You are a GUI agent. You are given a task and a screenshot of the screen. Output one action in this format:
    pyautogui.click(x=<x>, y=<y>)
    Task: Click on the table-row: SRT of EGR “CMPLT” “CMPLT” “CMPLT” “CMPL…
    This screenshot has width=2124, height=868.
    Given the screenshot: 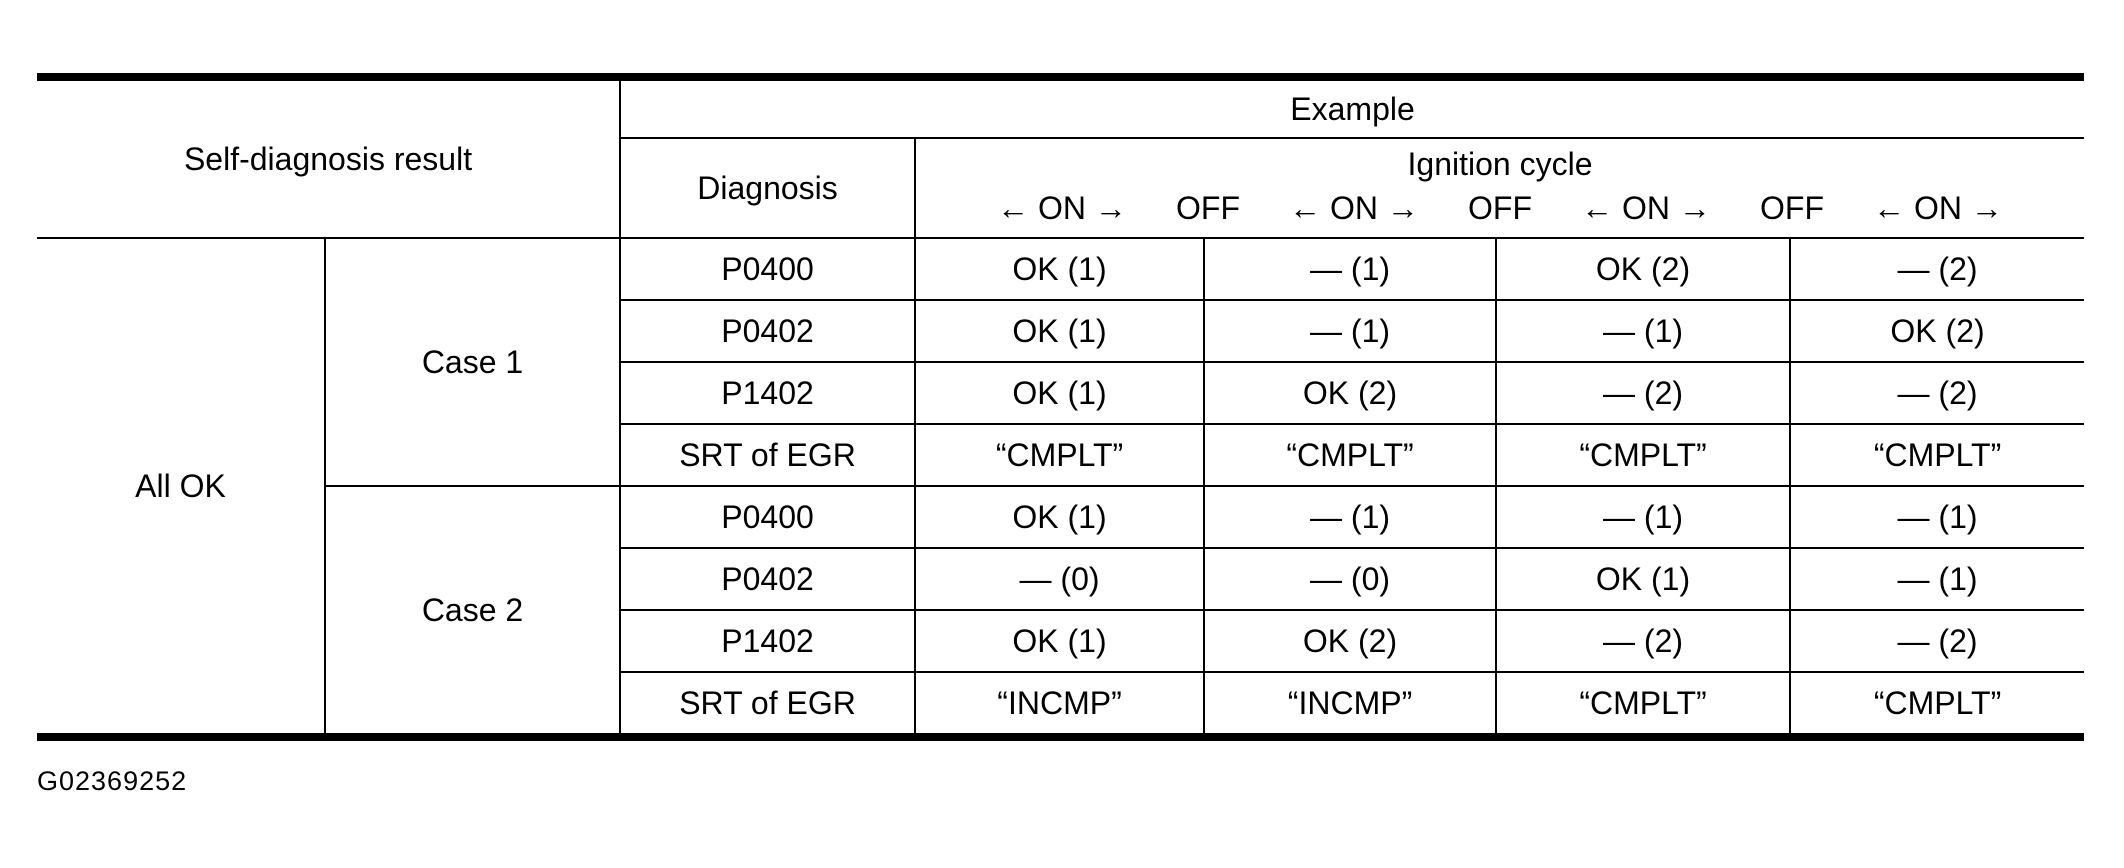 What is the action you would take?
    pyautogui.click(x=1061, y=455)
    